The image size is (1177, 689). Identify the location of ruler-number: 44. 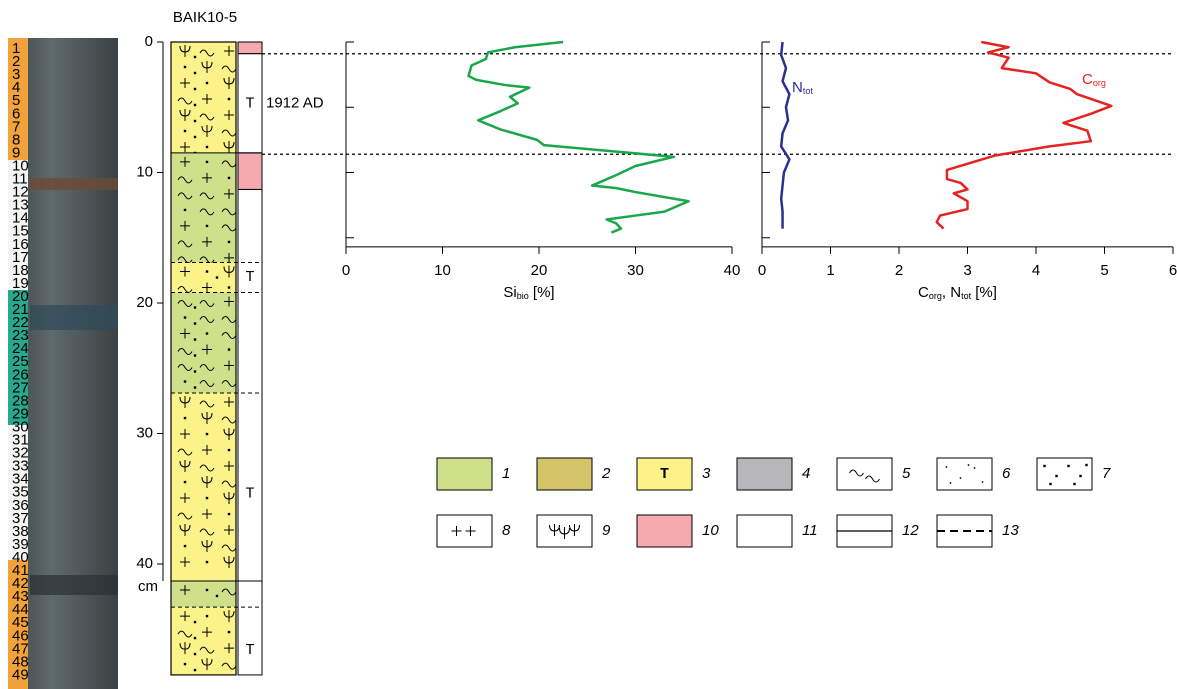
(20, 609).